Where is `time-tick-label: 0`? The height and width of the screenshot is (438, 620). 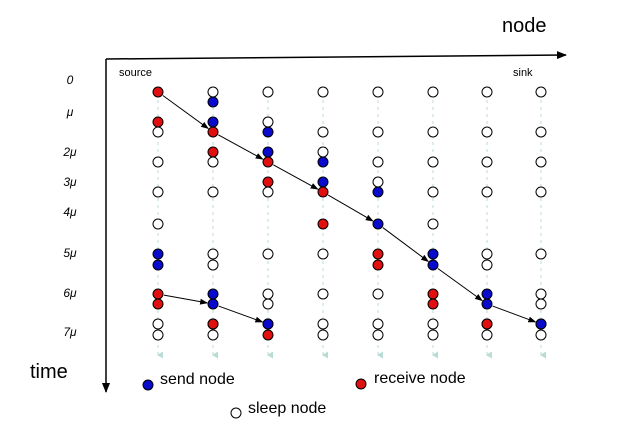 time-tick-label: 0 is located at coordinates (70, 80).